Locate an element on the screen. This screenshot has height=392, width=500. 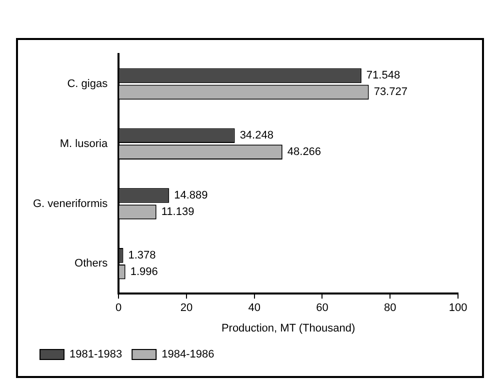
data-label: 73.727 is located at coordinates (391, 92).